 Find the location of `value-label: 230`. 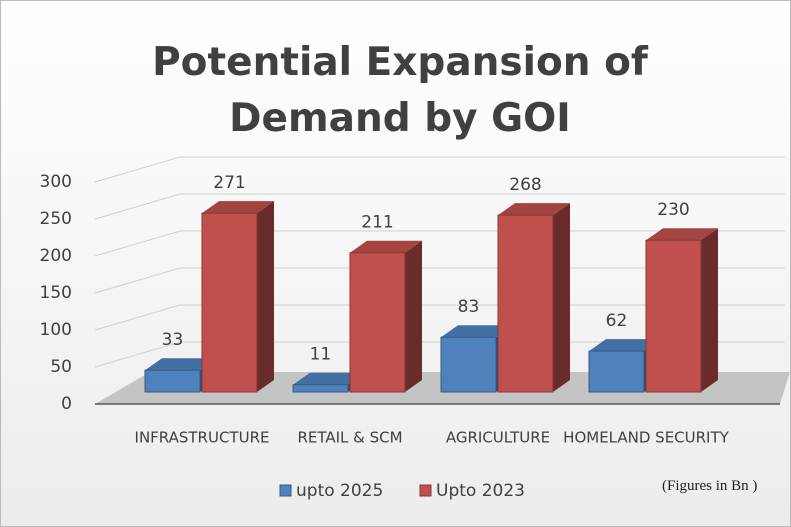

value-label: 230 is located at coordinates (673, 210).